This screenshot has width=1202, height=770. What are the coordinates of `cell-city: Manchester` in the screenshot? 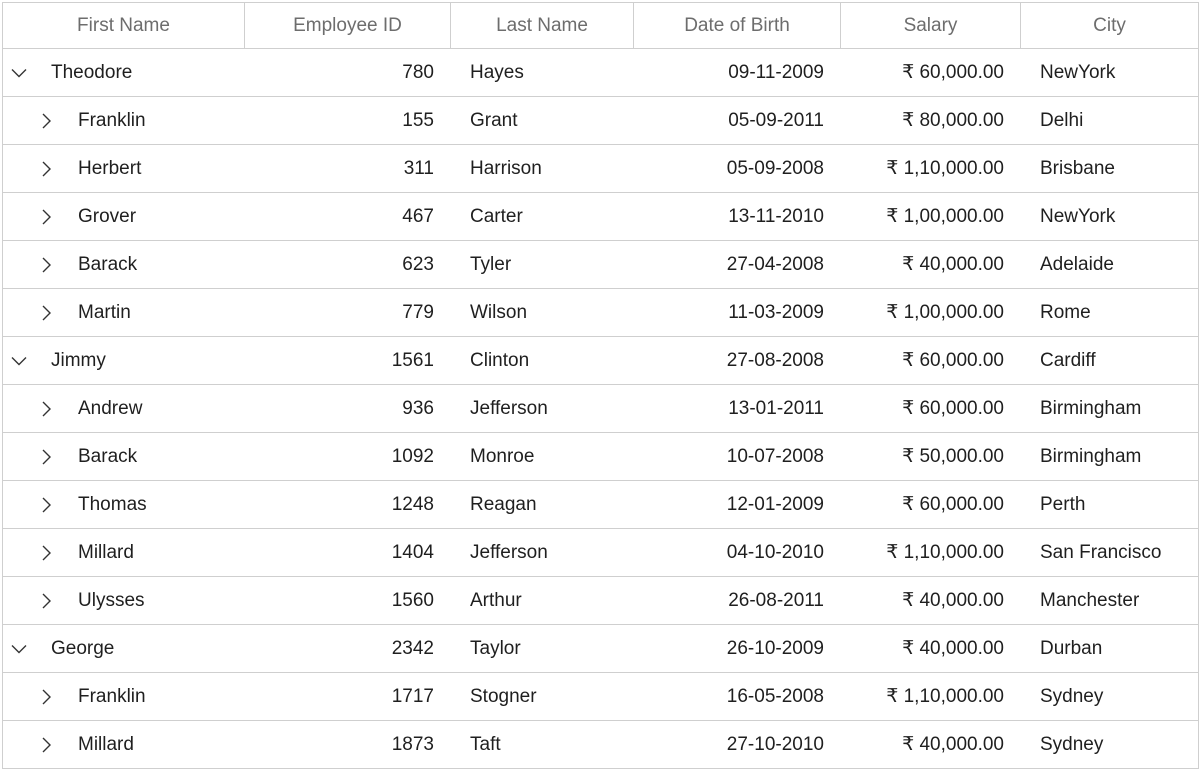 It's located at (1090, 600).